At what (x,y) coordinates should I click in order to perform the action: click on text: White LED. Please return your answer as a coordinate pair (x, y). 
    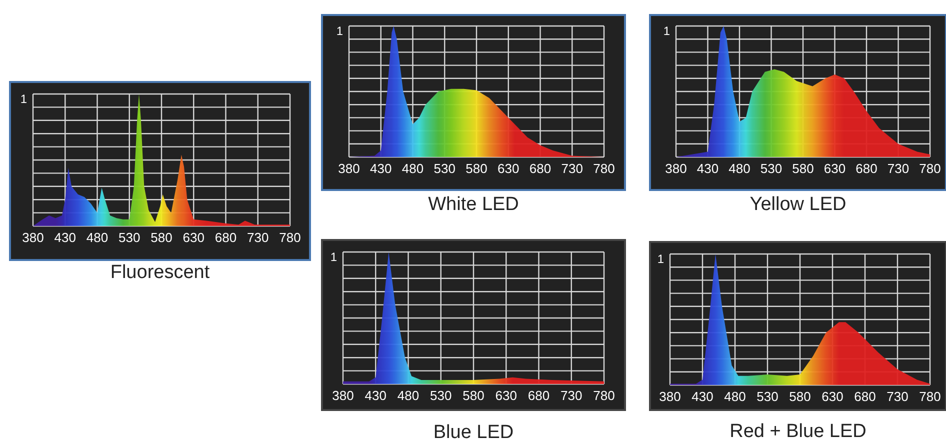
    Looking at the image, I should click on (473, 204).